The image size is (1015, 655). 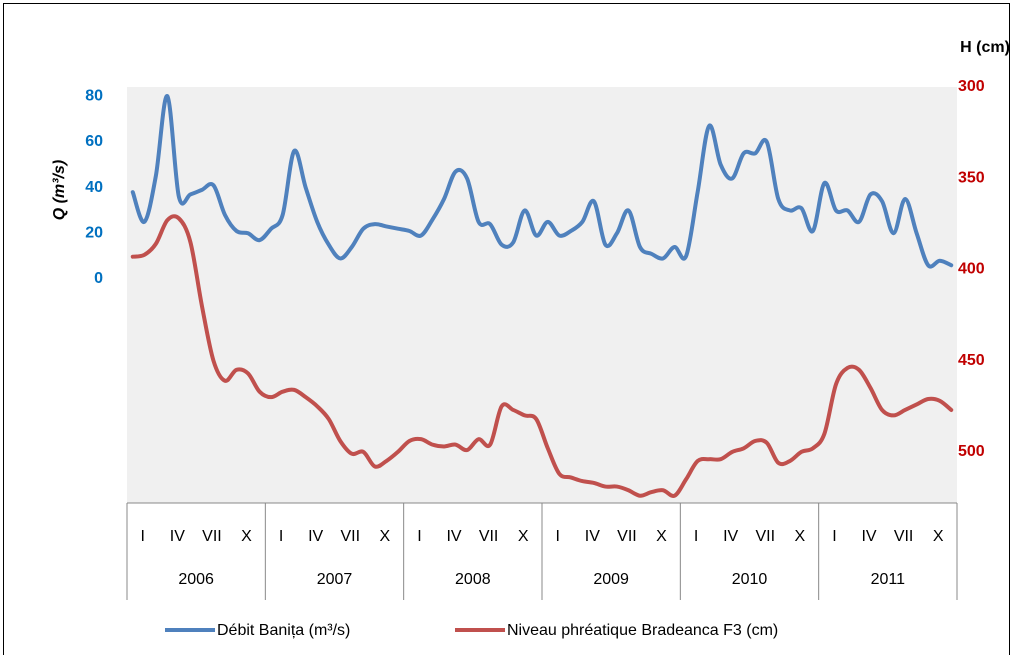 What do you see at coordinates (196, 579) in the screenshot?
I see `year-label: 2006` at bounding box center [196, 579].